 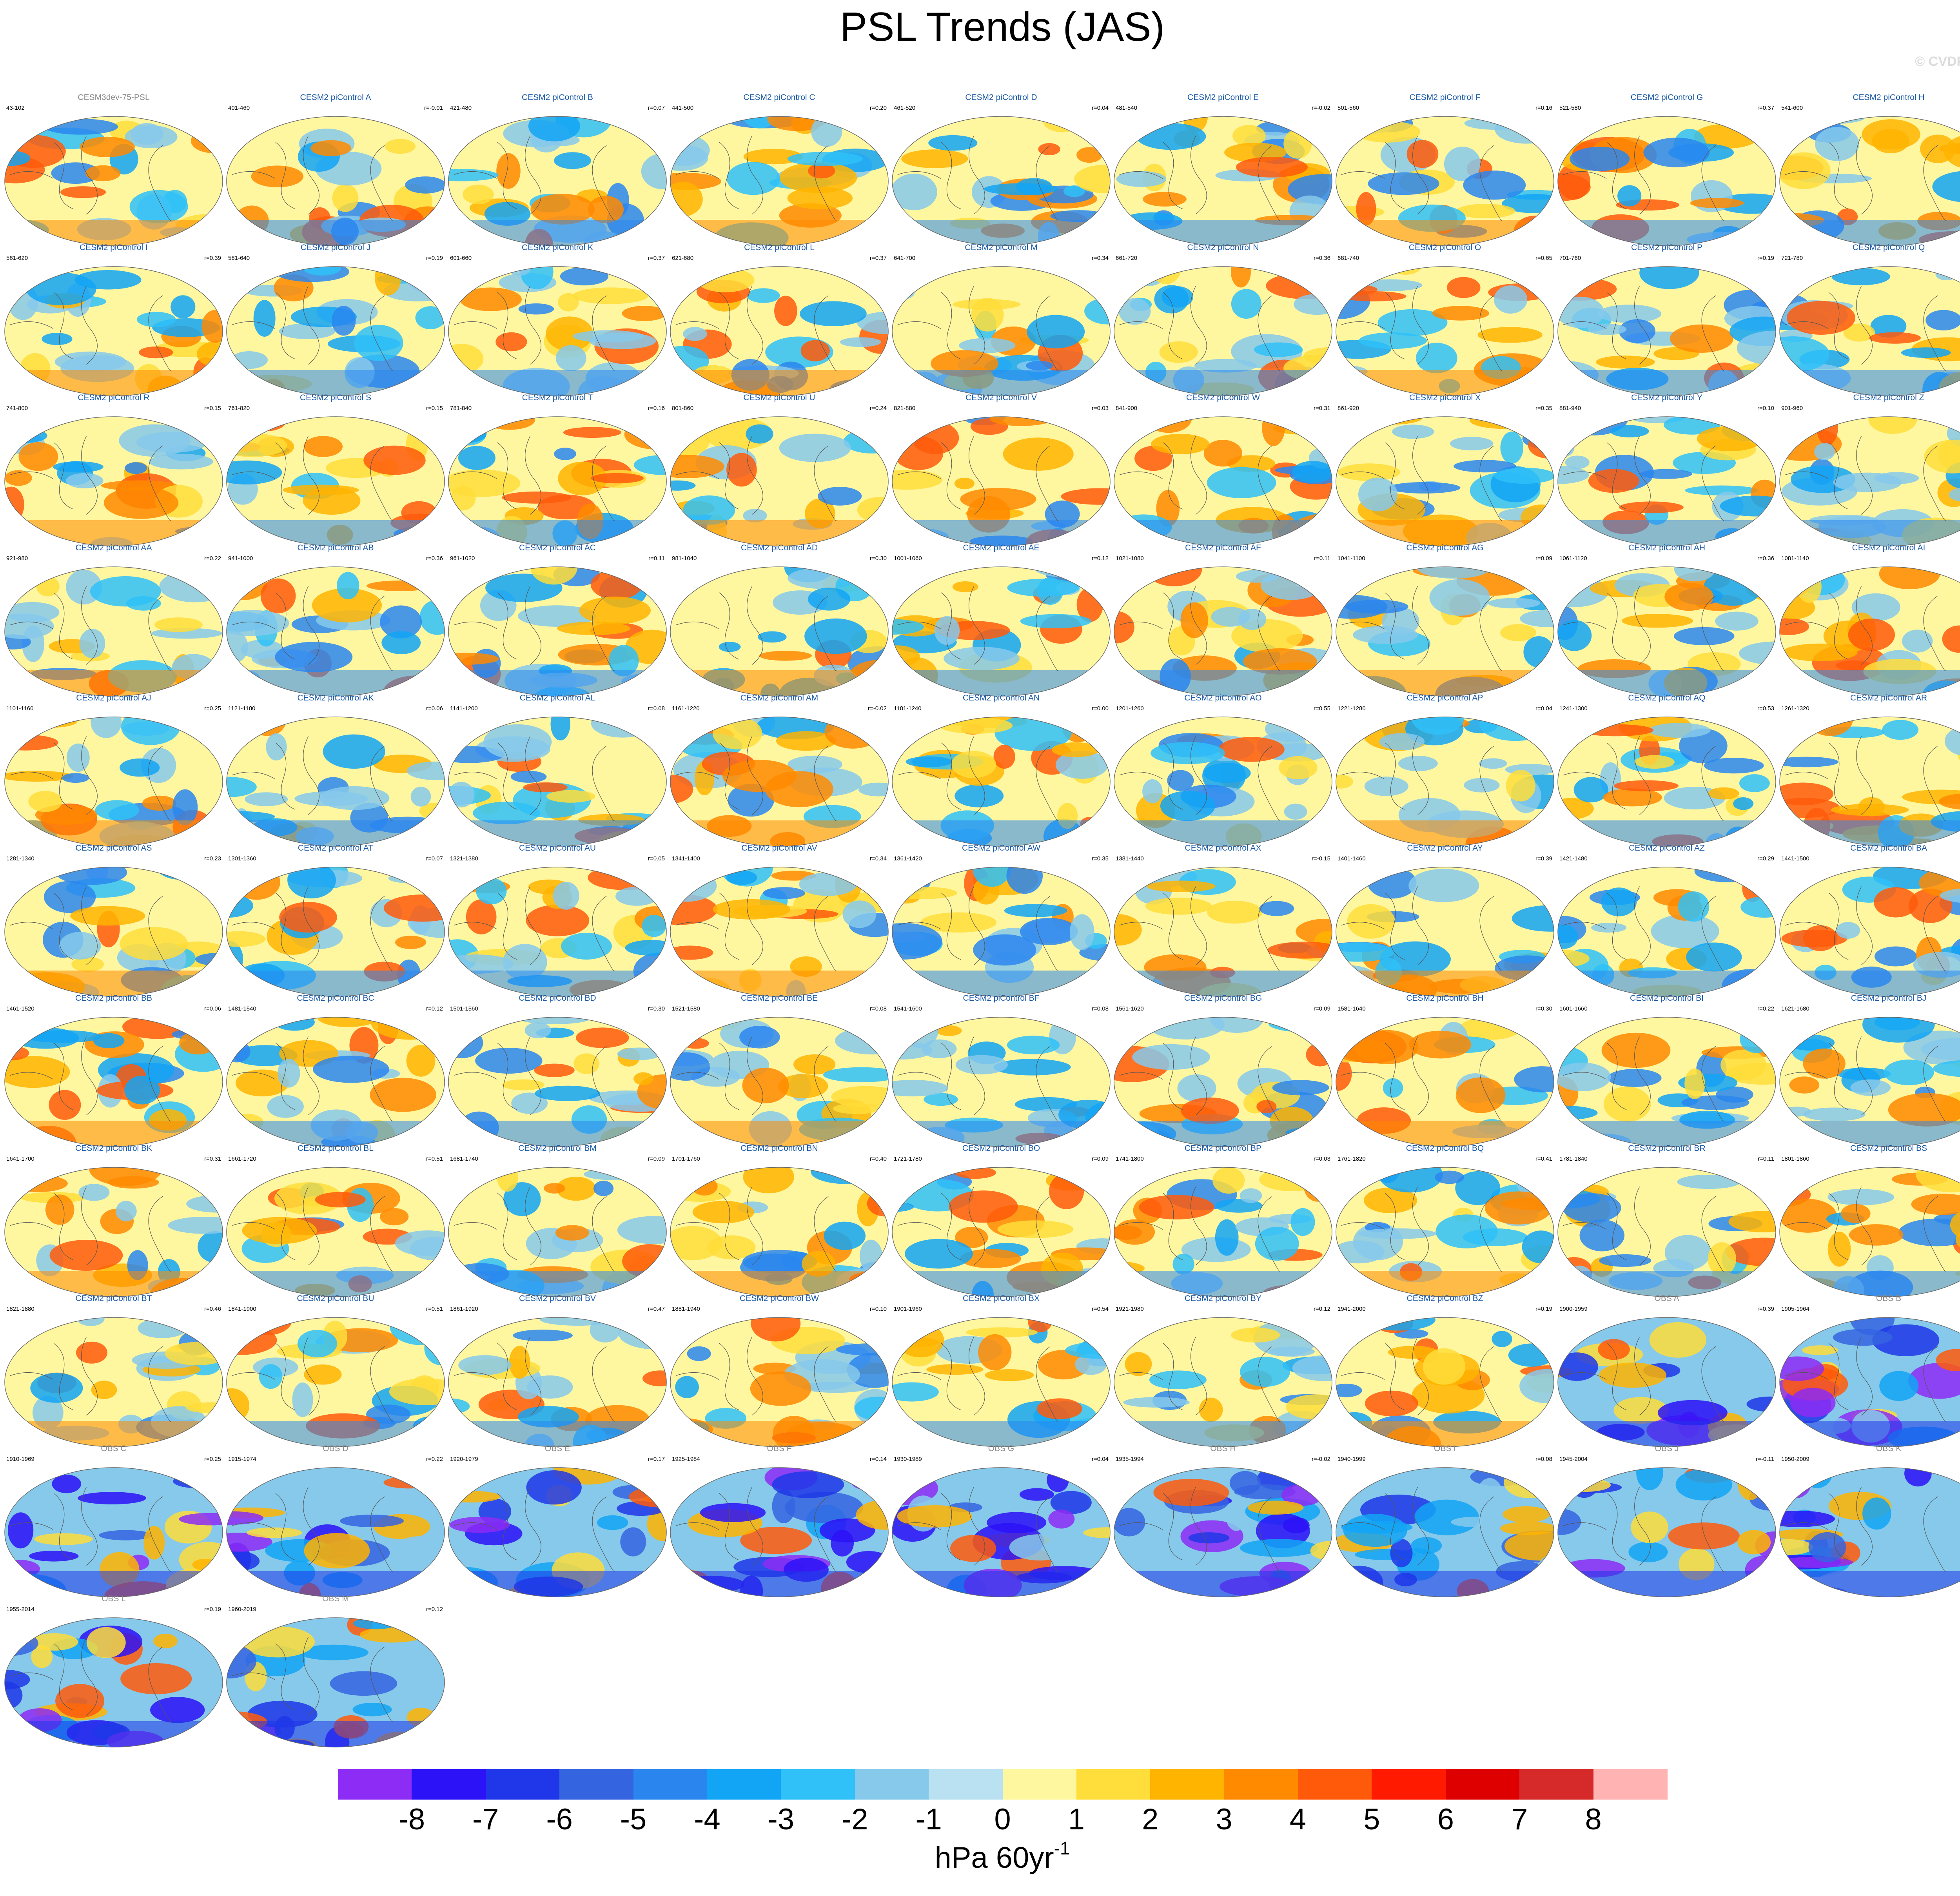 I want to click on map-panel: CESM2 piControl N 661-720 r=0.36, so click(x=1223, y=319).